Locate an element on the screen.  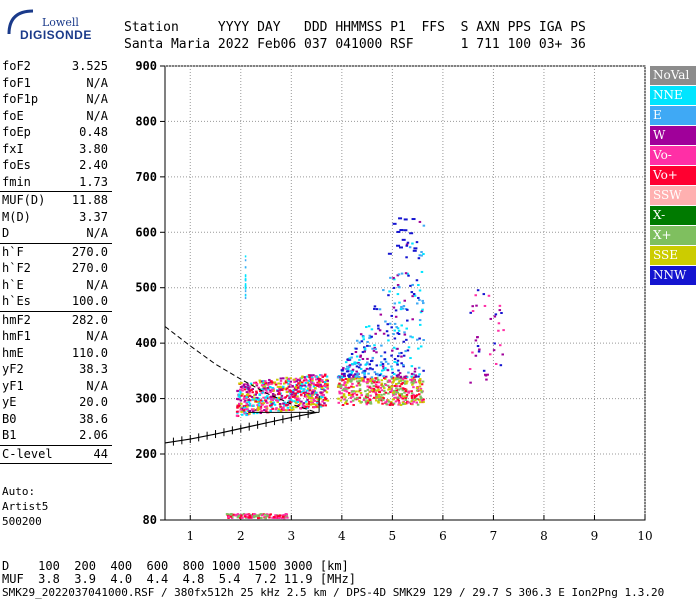
param-row: B0 38.6 is located at coordinates (56, 419).